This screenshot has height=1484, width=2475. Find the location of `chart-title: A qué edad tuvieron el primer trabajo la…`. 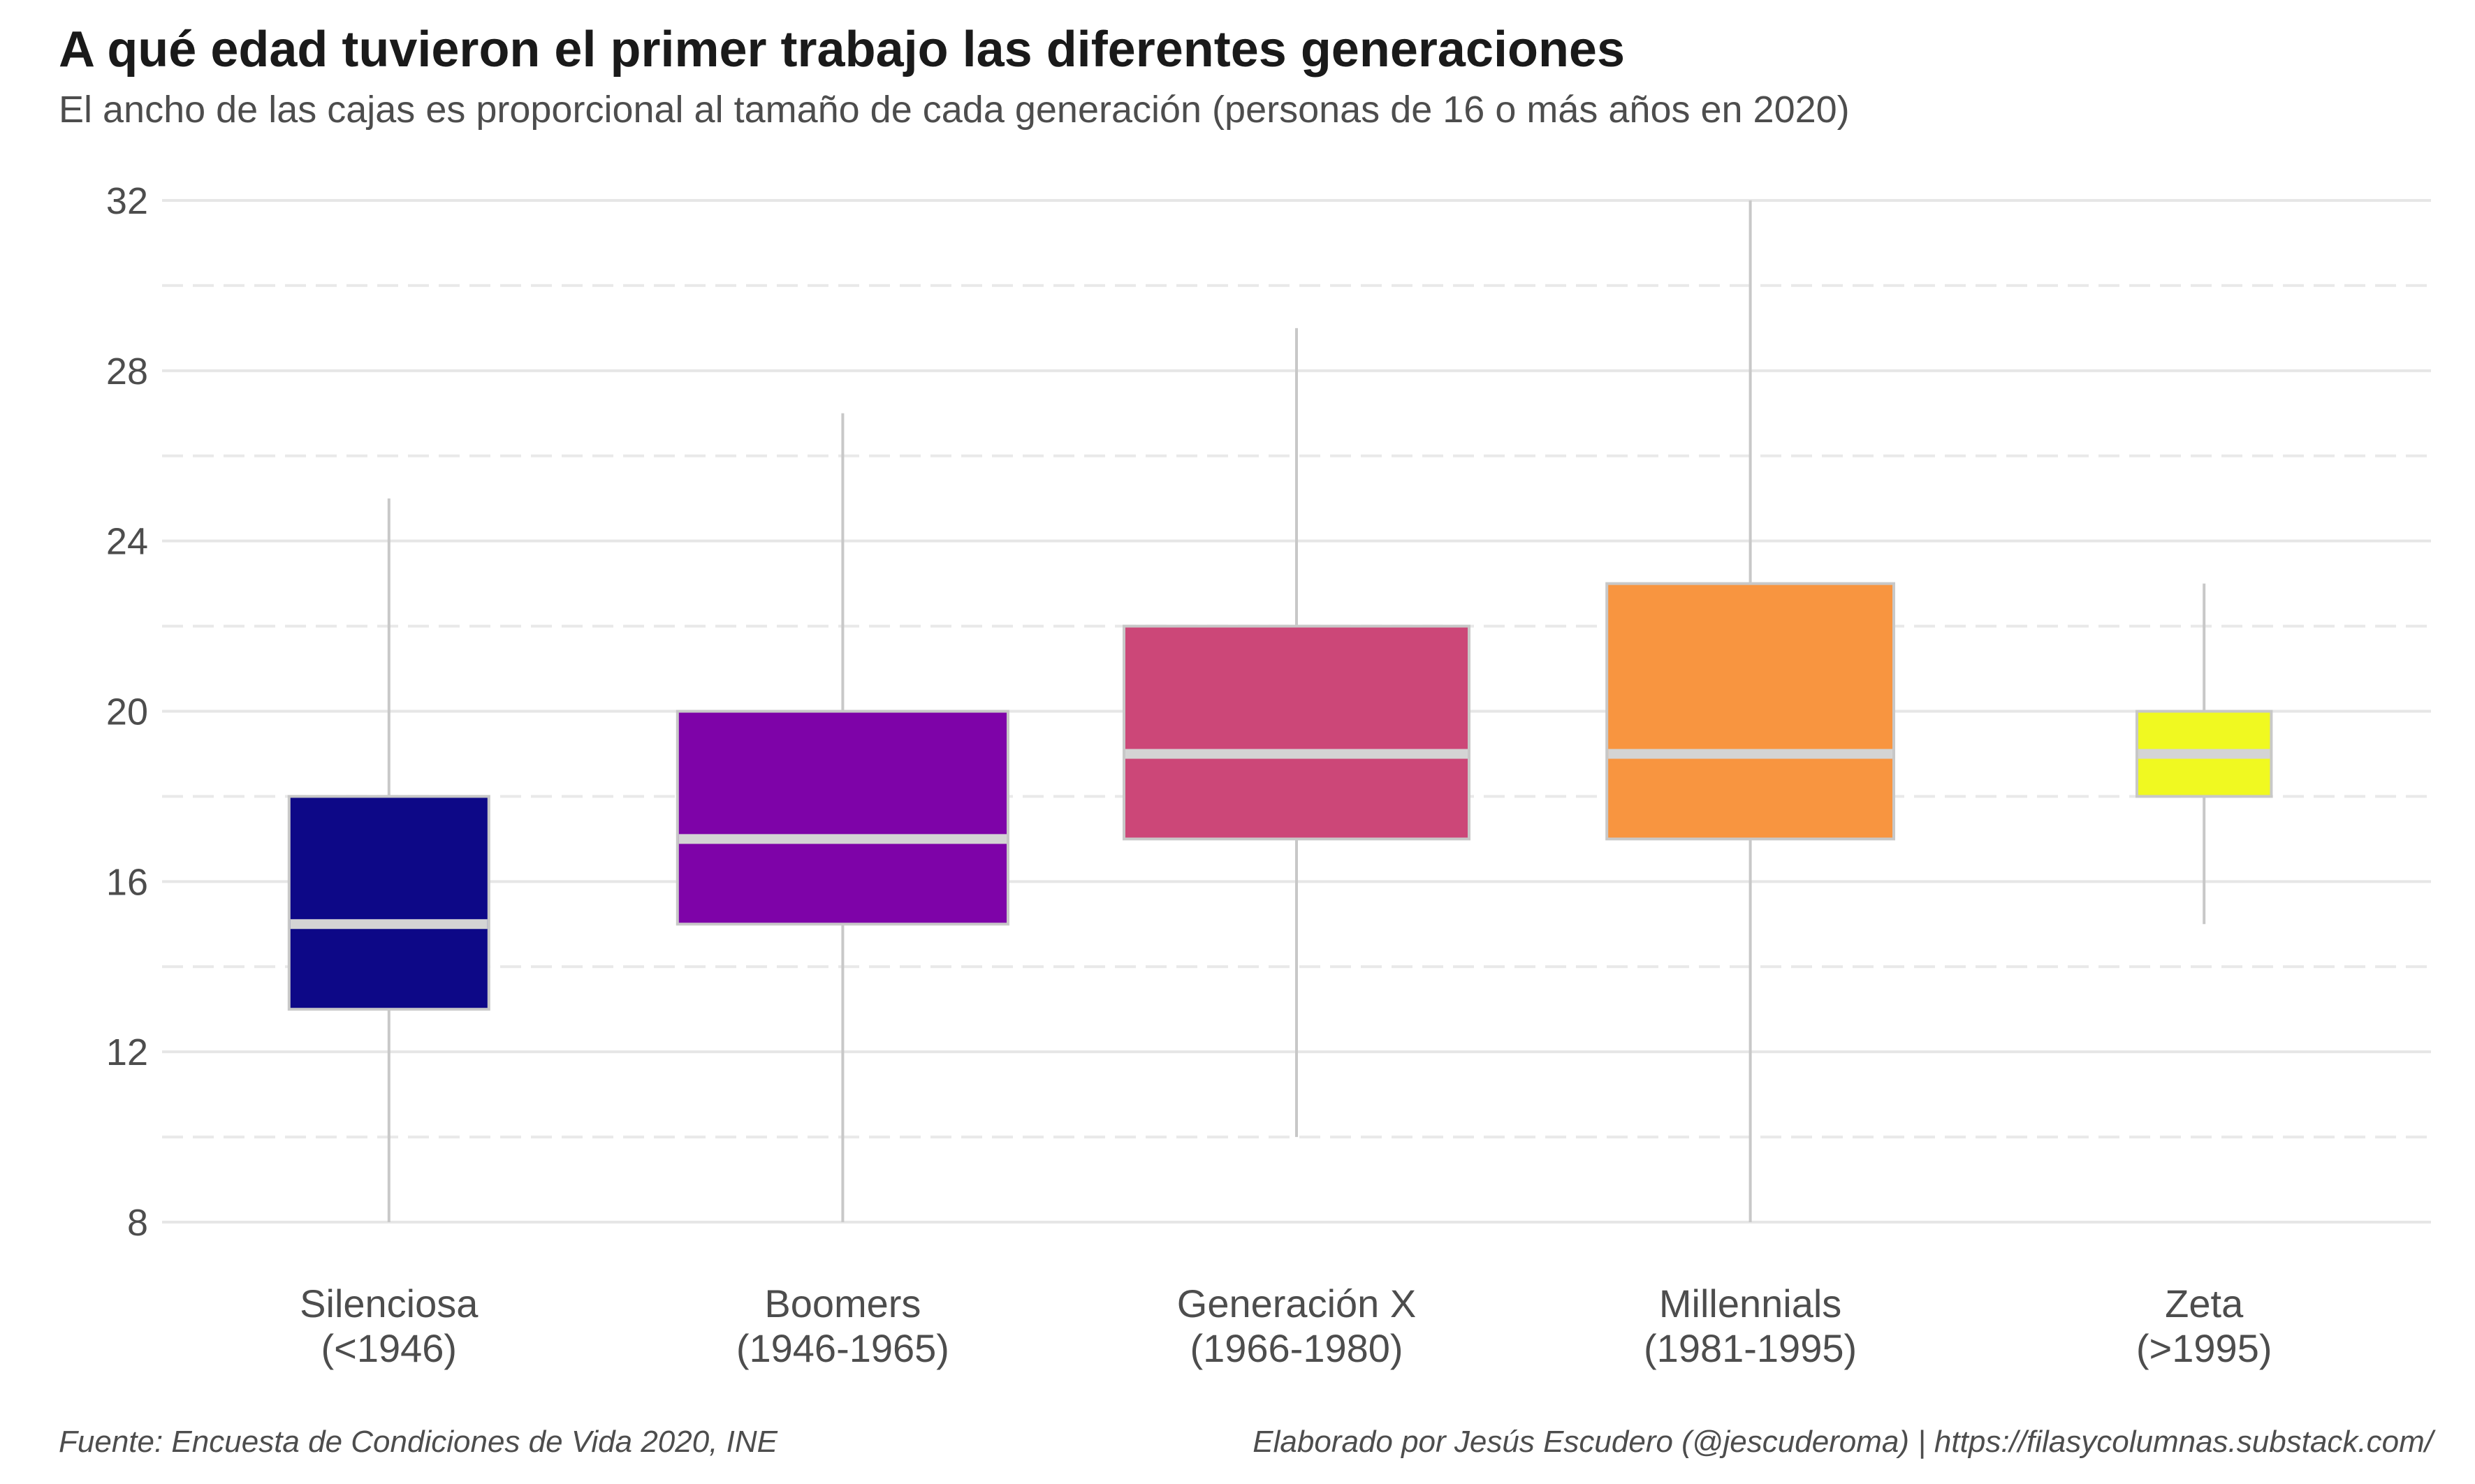

chart-title: A qué edad tuvieron el primer trabajo la… is located at coordinates (842, 50).